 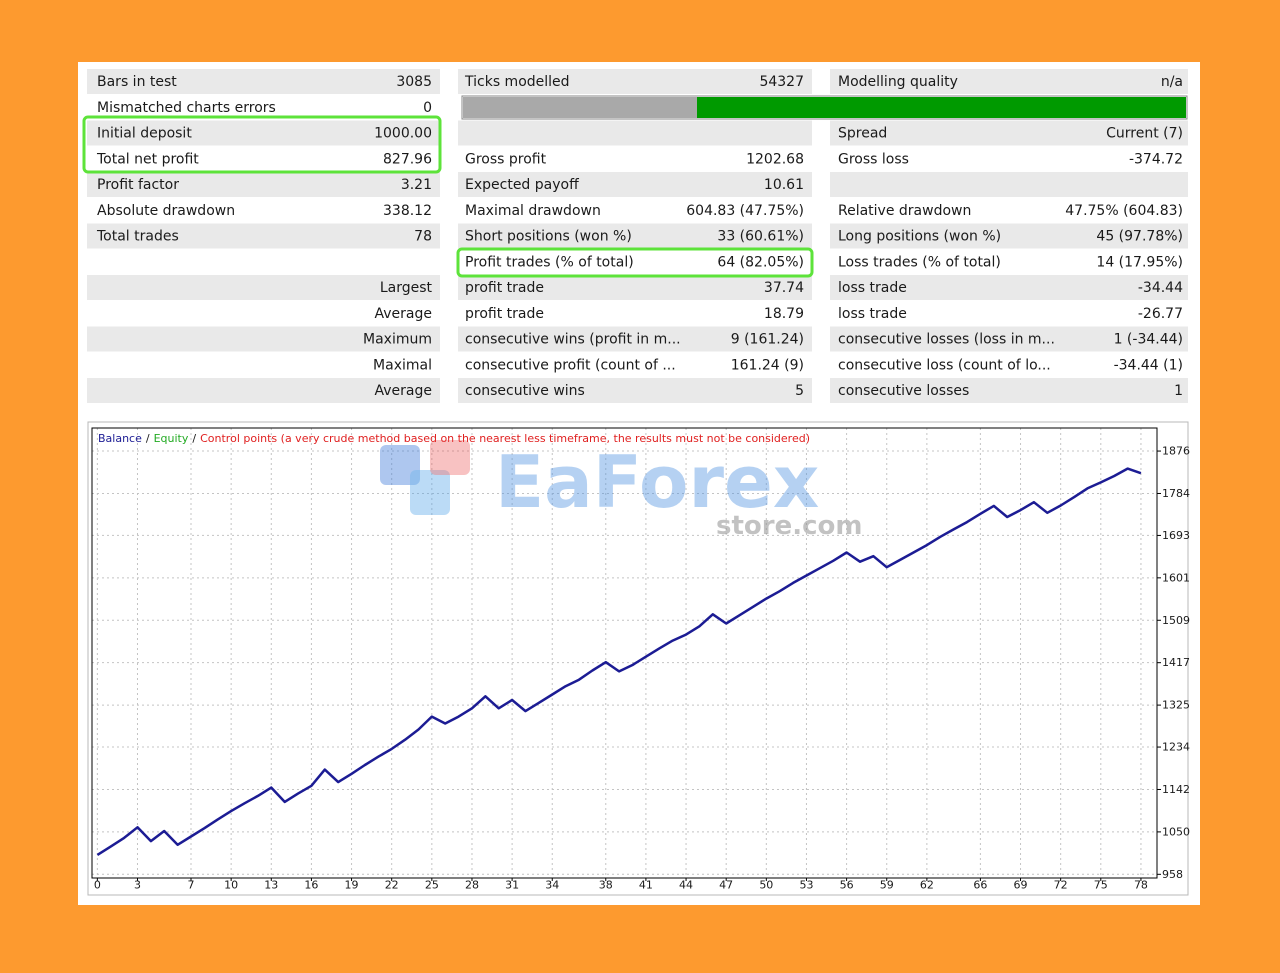 What do you see at coordinates (775, 159) in the screenshot?
I see `cell-value: 1202.68` at bounding box center [775, 159].